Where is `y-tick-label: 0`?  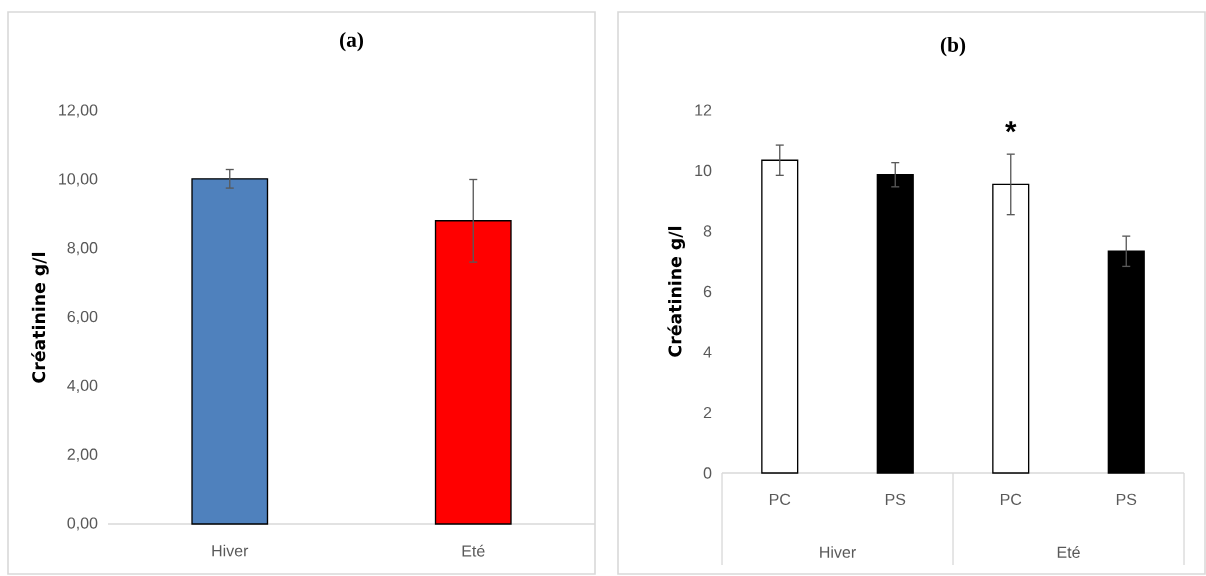
y-tick-label: 0 is located at coordinates (707, 473).